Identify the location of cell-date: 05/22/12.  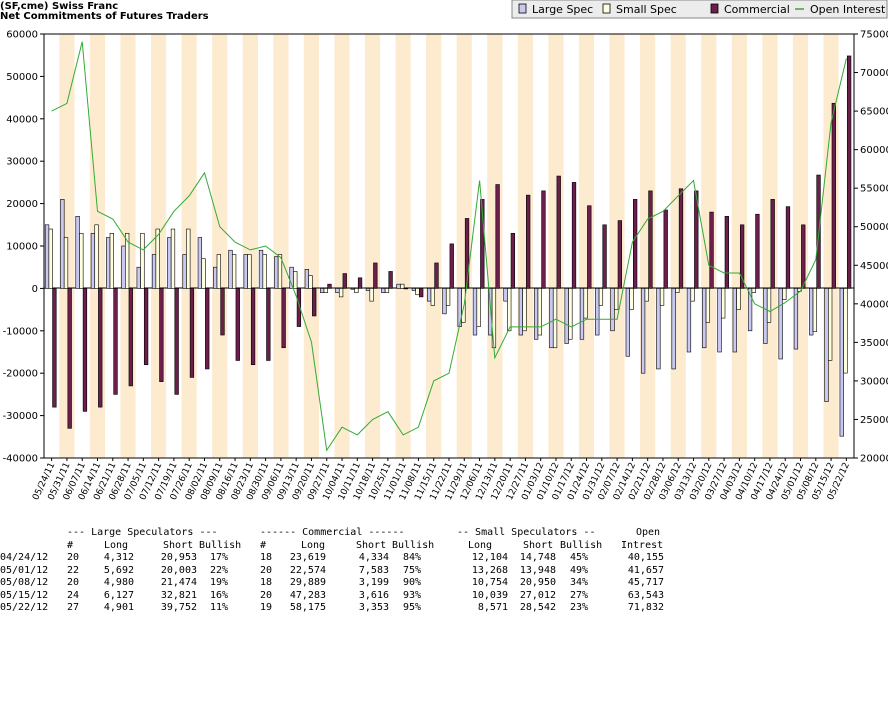
(24, 607).